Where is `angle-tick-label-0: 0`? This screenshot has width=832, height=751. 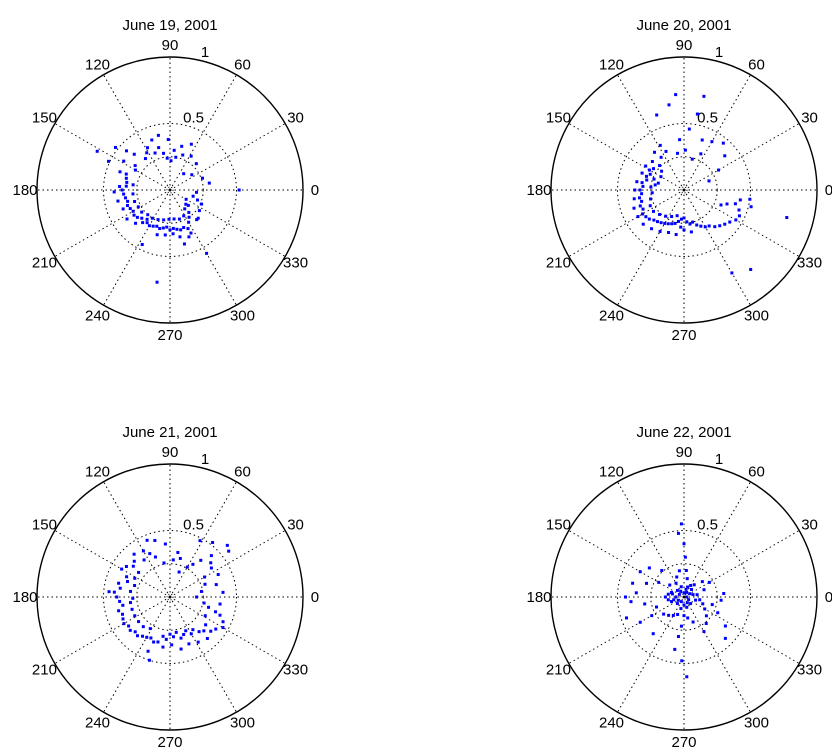
angle-tick-label-0: 0 is located at coordinates (315, 597).